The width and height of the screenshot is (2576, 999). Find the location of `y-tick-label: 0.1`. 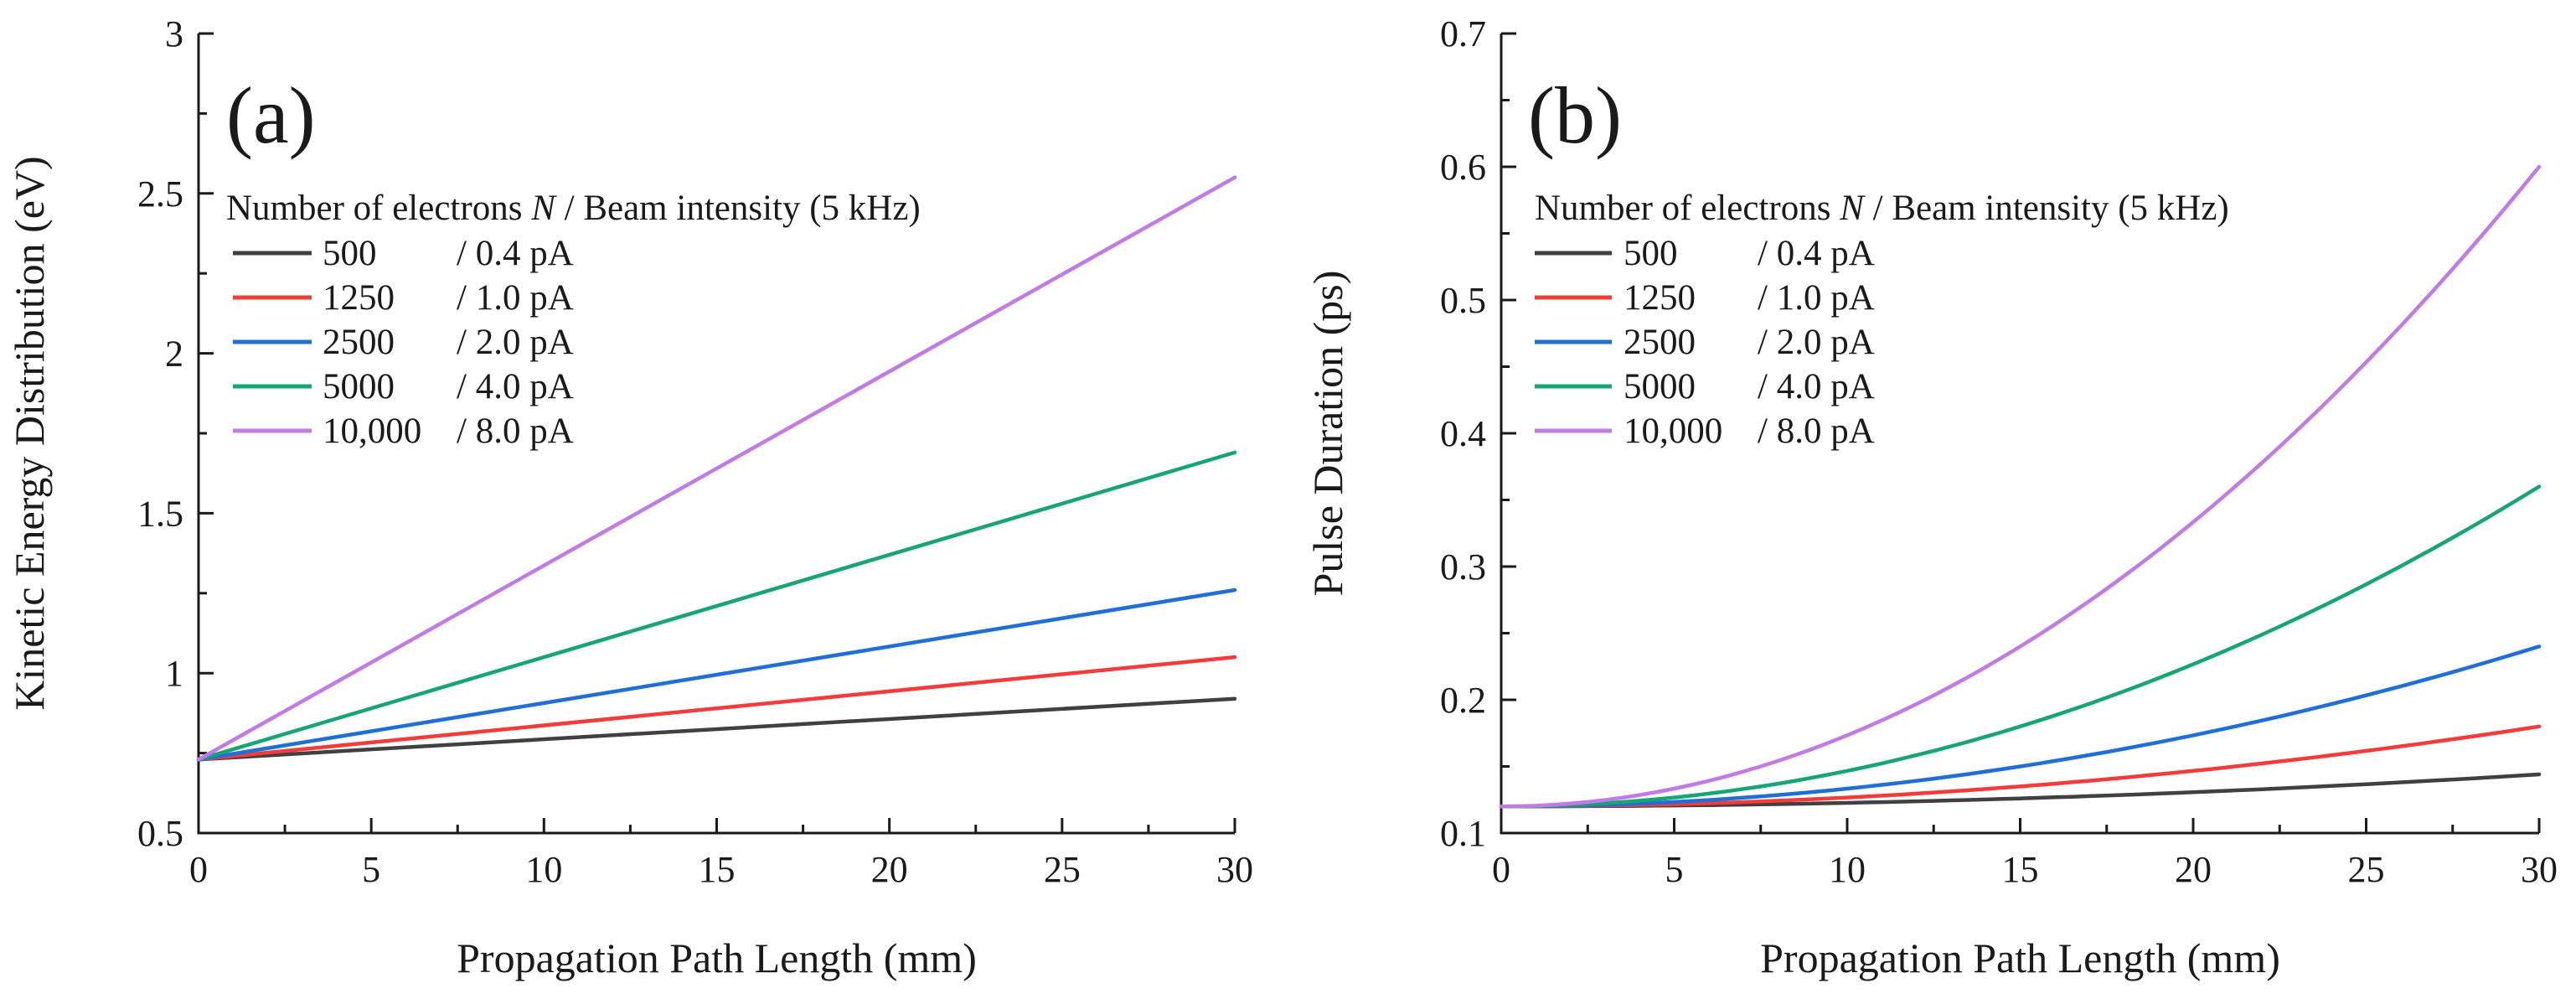

y-tick-label: 0.1 is located at coordinates (1463, 833).